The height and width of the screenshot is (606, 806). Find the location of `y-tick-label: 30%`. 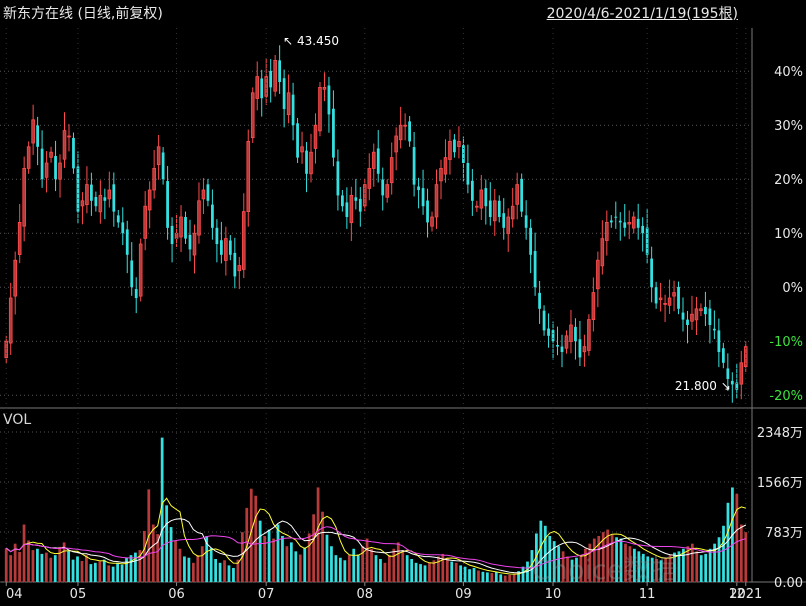

y-tick-label: 30% is located at coordinates (788, 126).